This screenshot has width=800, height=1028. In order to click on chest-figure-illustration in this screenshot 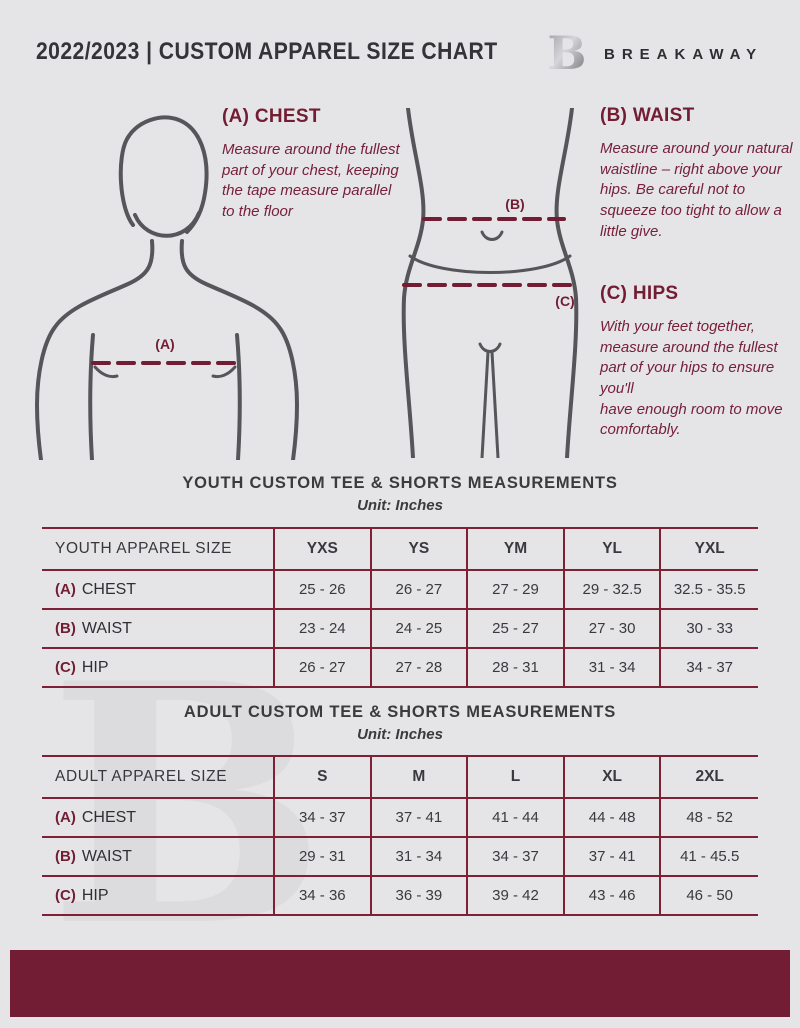, I will do `click(167, 287)`.